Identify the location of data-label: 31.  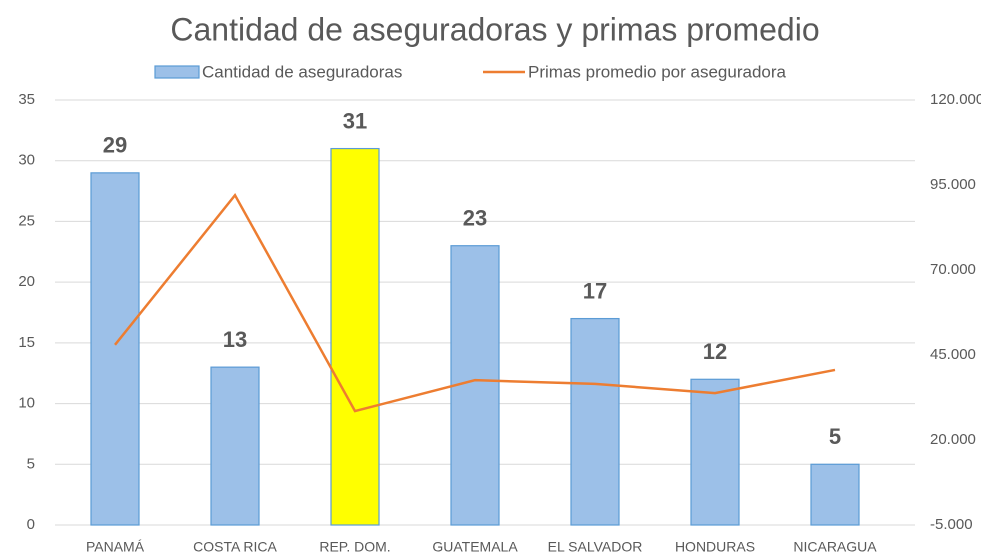
(355, 120).